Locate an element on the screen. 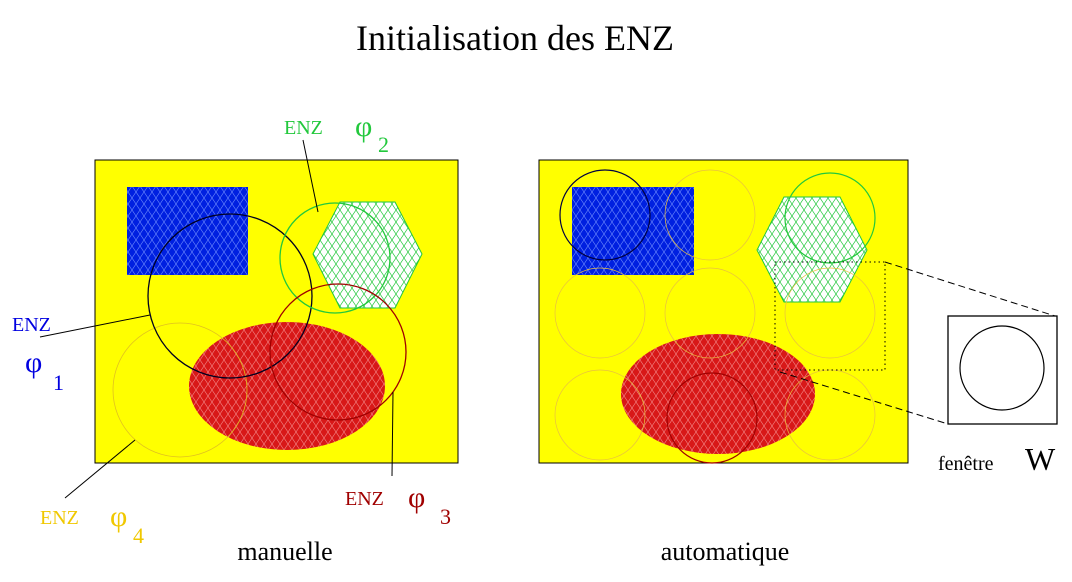 The height and width of the screenshot is (582, 1072). title: Initialisation des ENZ is located at coordinates (515, 38).